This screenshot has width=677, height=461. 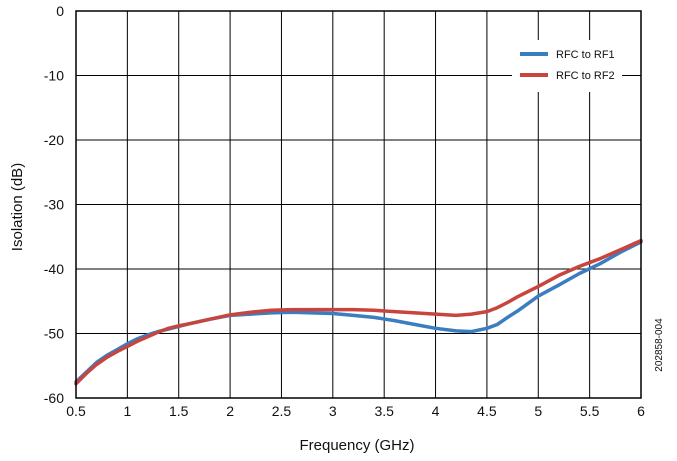 I want to click on legend: RFC to RF1 RFC to RF2, so click(x=567, y=66).